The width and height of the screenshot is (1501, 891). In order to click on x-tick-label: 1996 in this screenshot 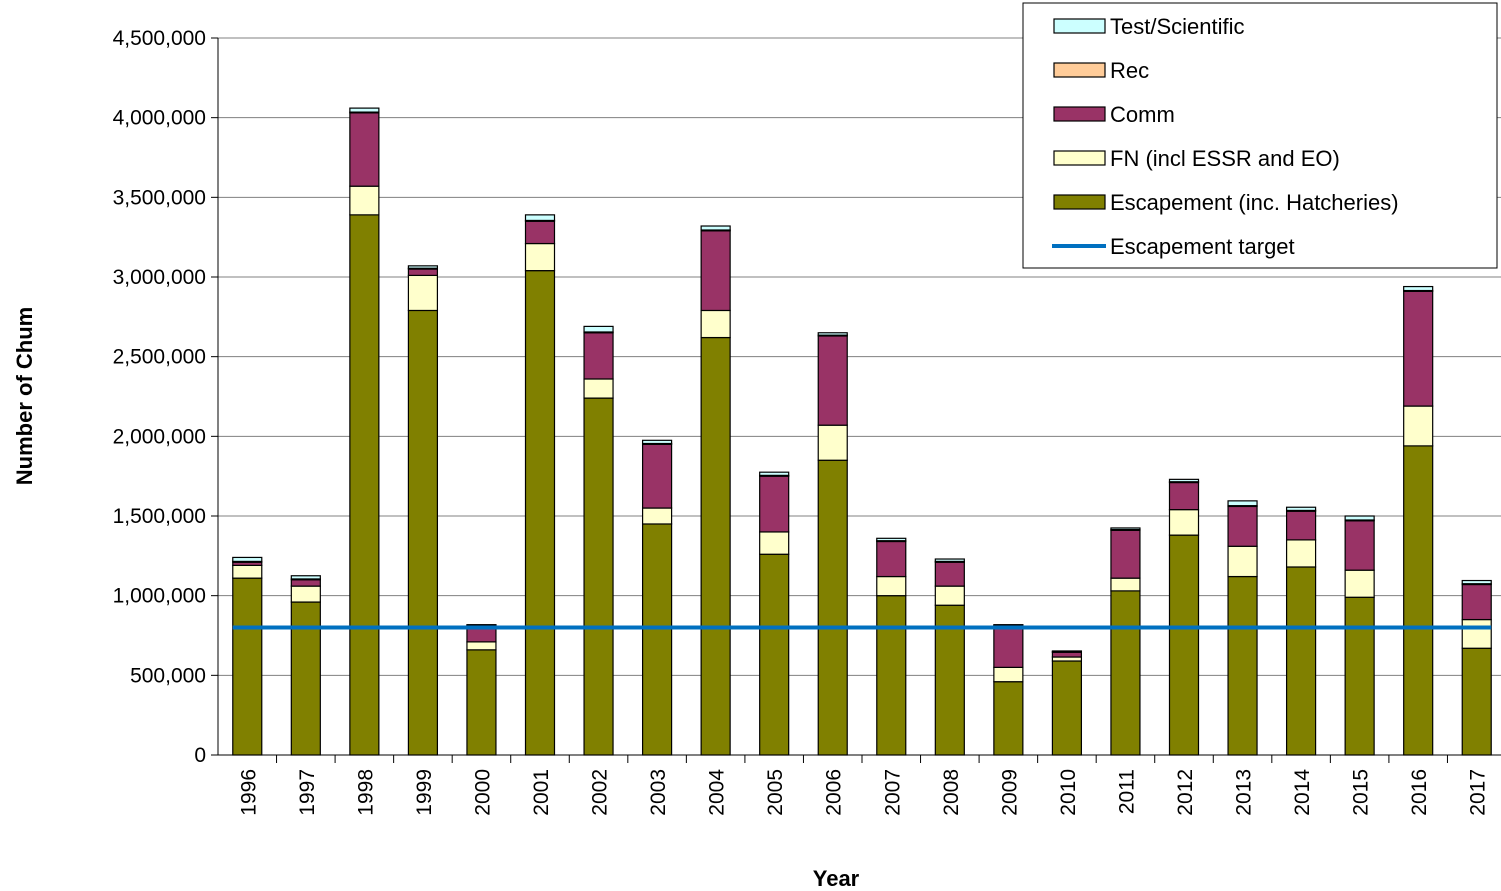, I will do `click(248, 792)`.